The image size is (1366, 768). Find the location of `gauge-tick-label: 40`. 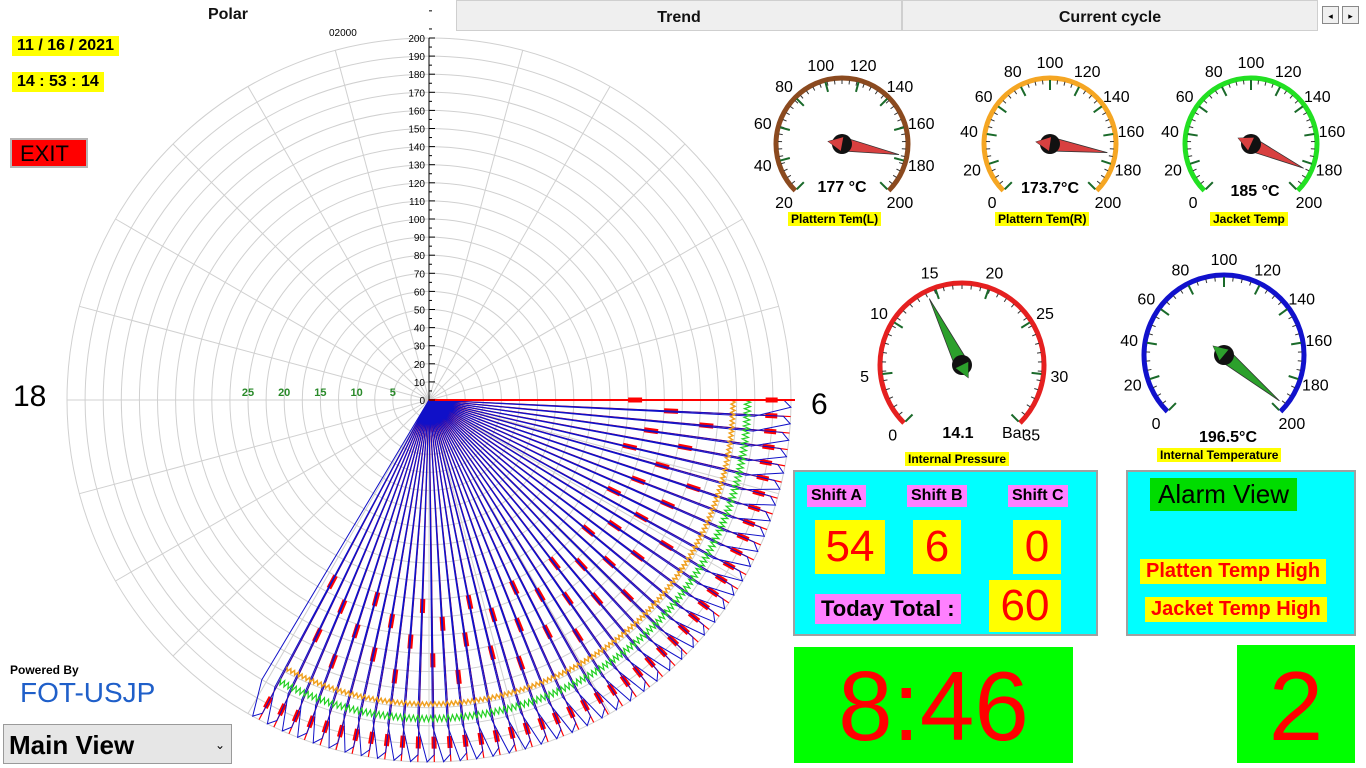

gauge-tick-label: 40 is located at coordinates (969, 132).